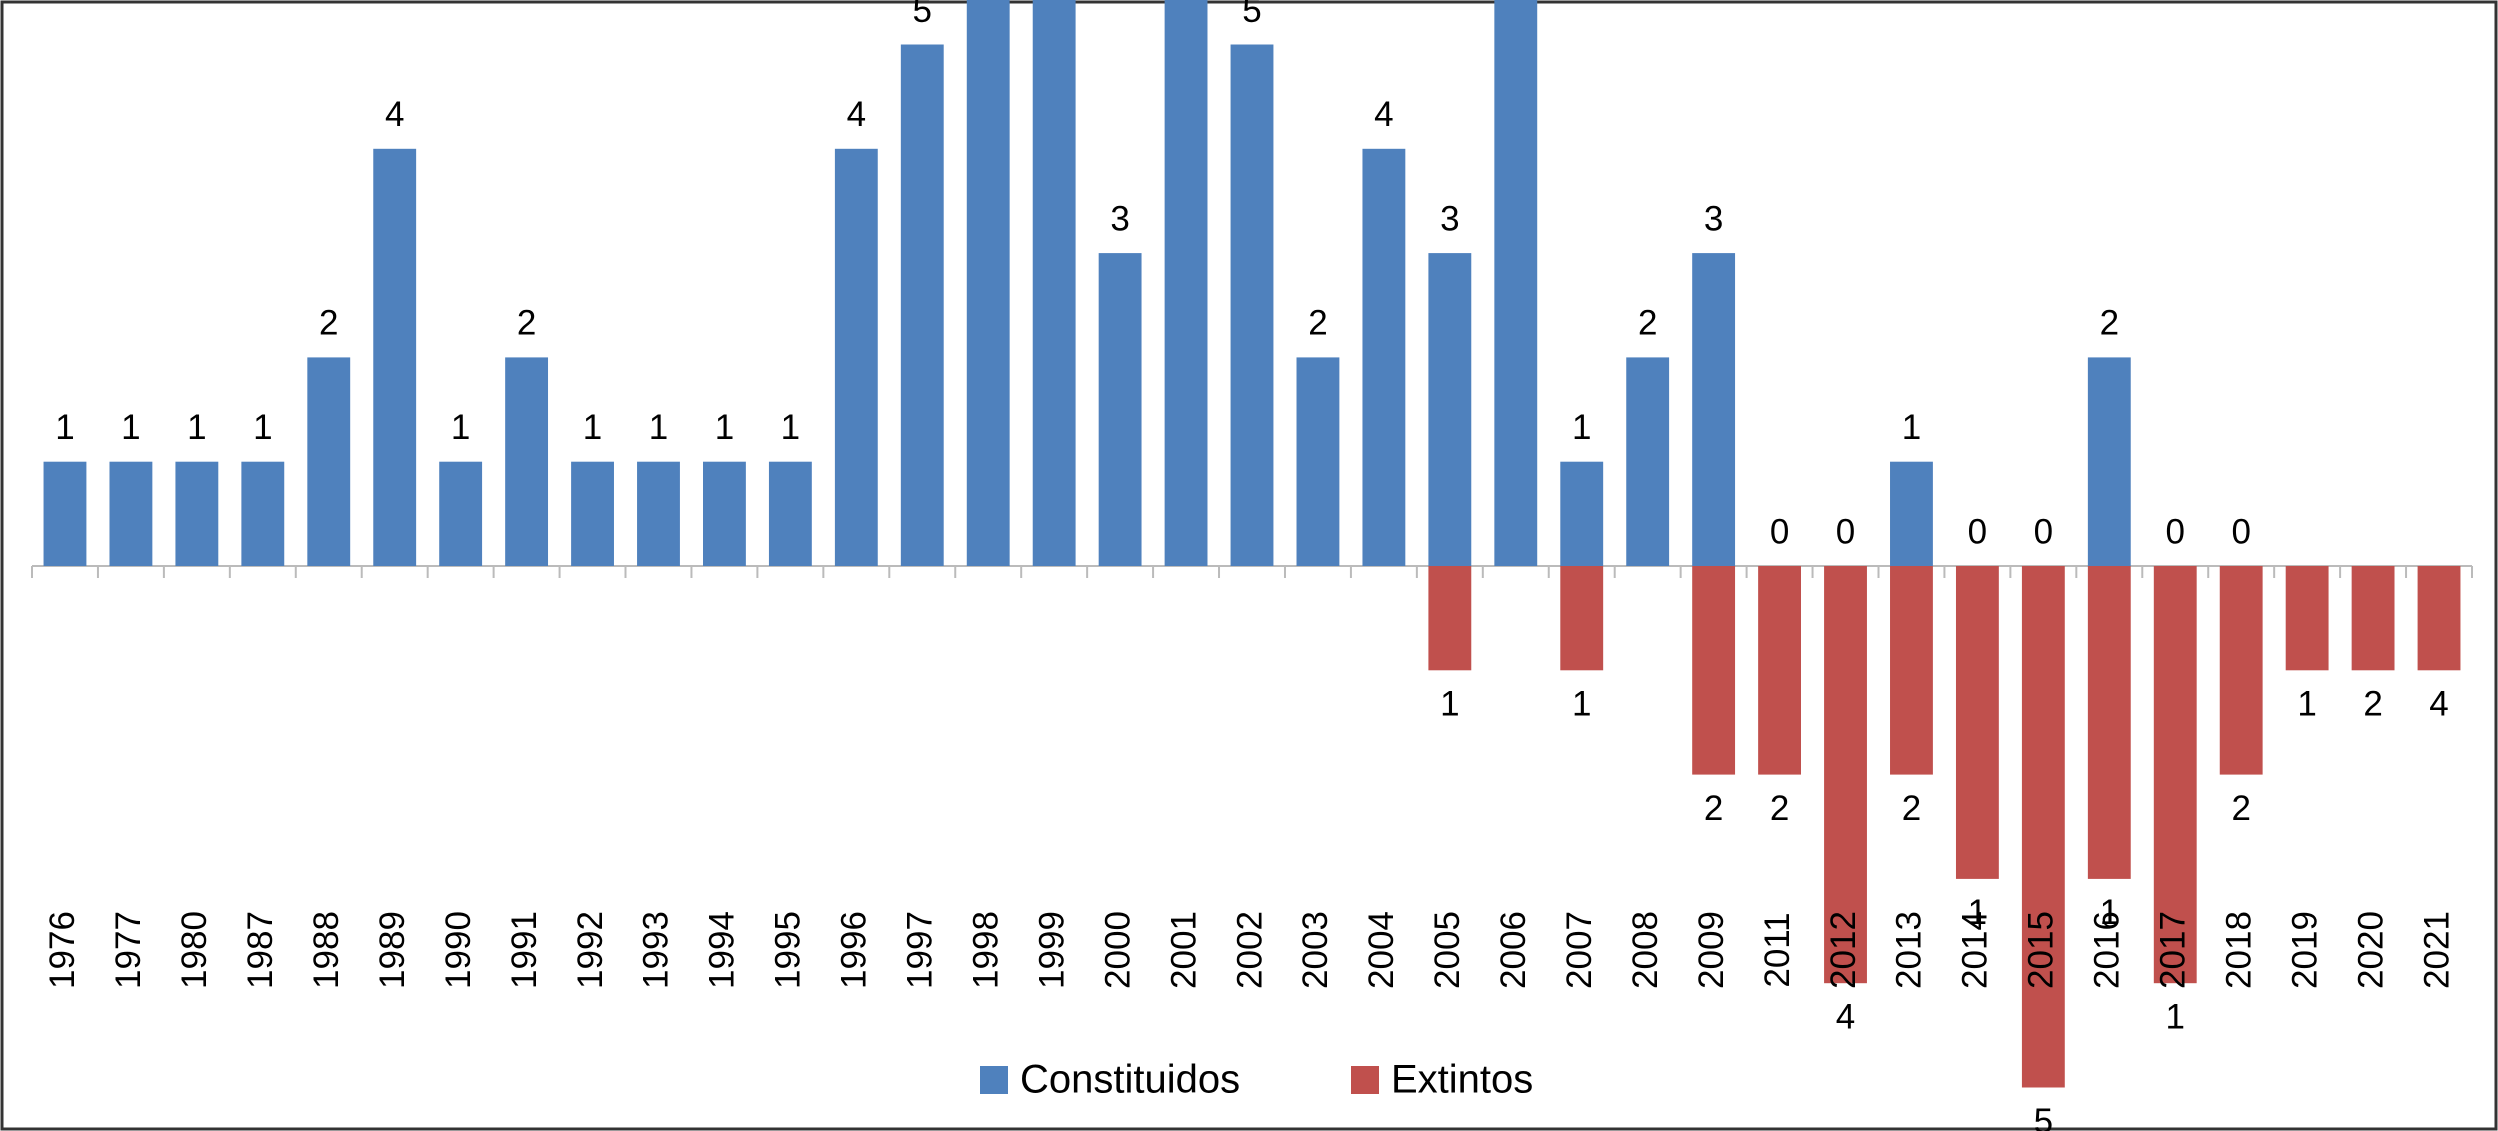 This screenshot has width=2498, height=1131. What do you see at coordinates (2172, 950) in the screenshot?
I see `x-tick-label: 2017` at bounding box center [2172, 950].